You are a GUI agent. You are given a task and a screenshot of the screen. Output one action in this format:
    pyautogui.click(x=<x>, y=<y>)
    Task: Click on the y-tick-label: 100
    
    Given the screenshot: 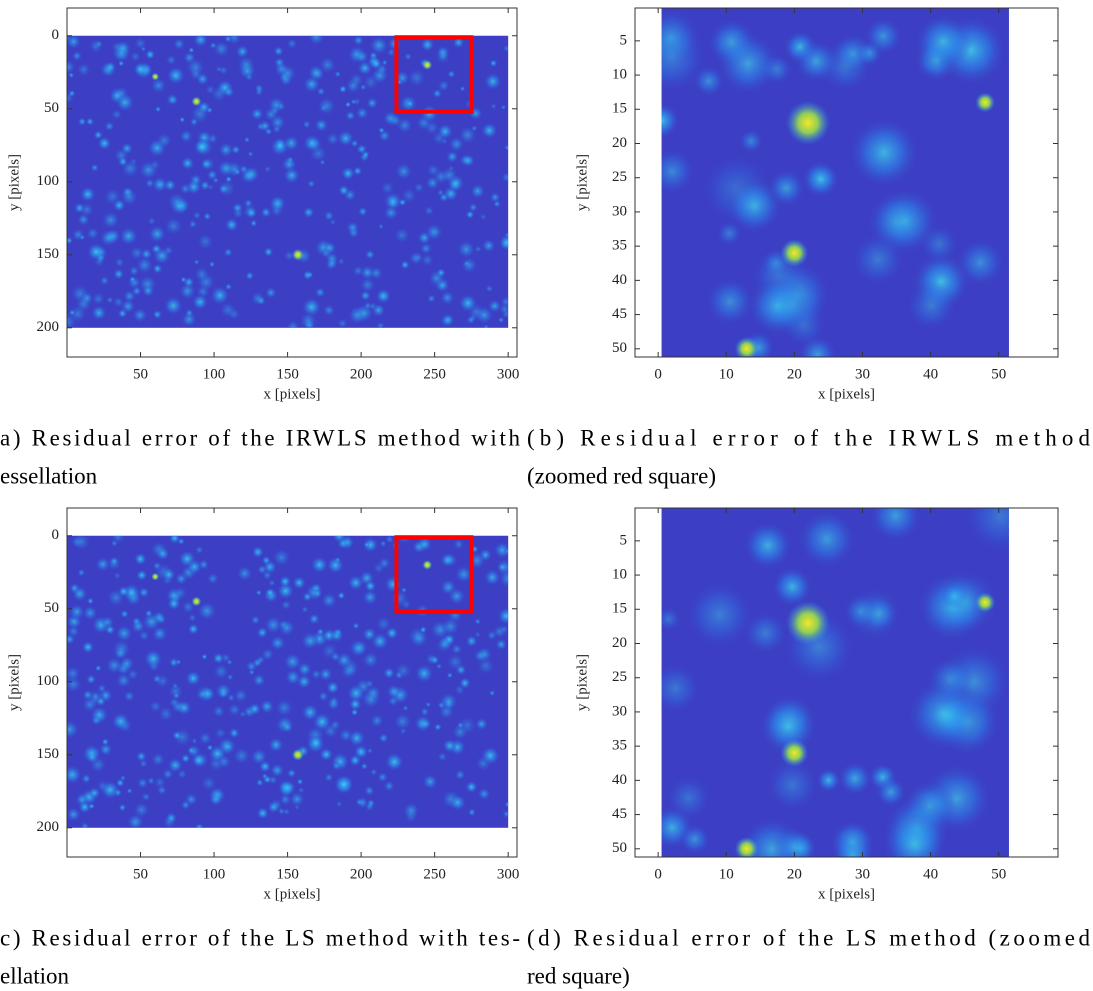 What is the action you would take?
    pyautogui.click(x=48, y=181)
    